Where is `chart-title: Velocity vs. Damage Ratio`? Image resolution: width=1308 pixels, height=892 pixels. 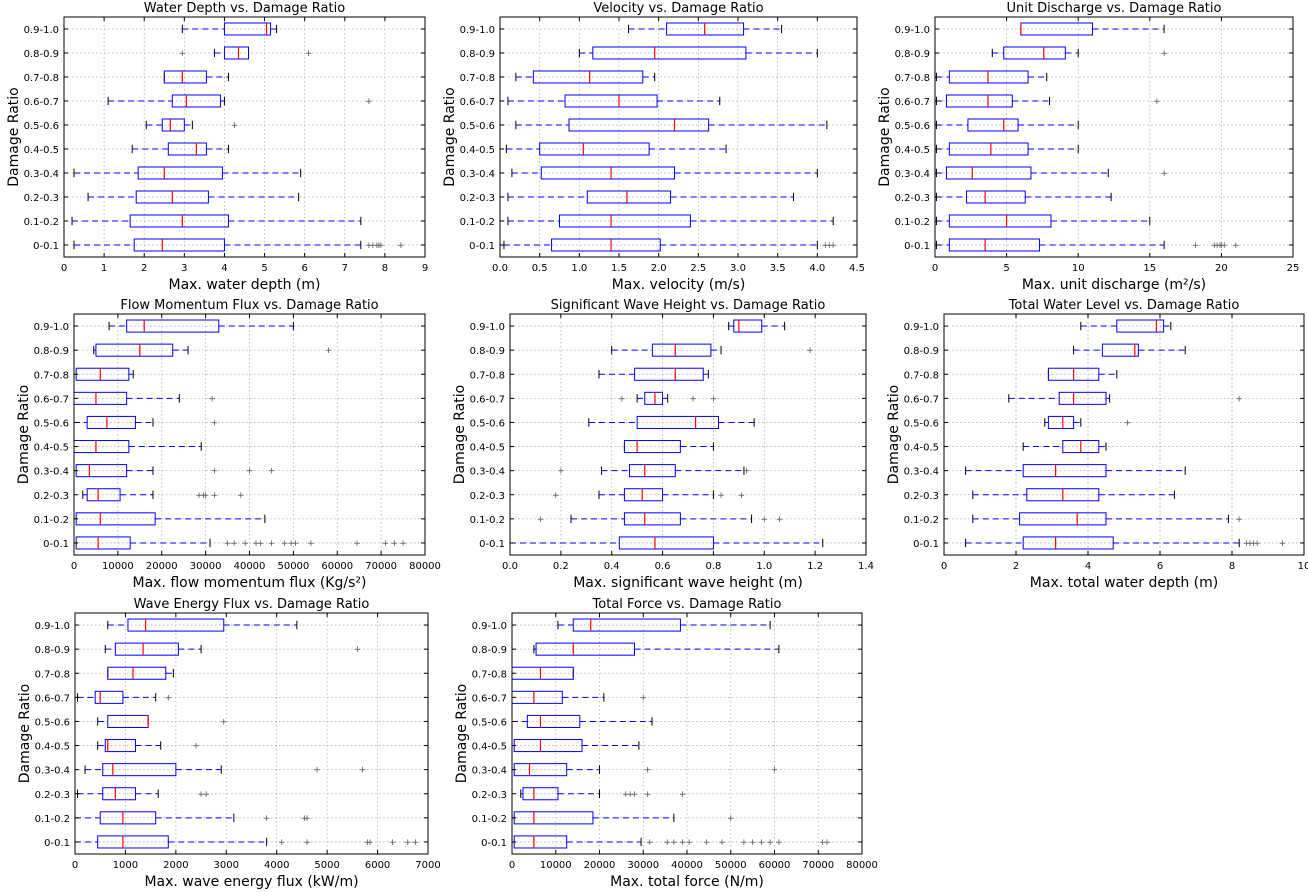
chart-title: Velocity vs. Damage Ratio is located at coordinates (678, 8).